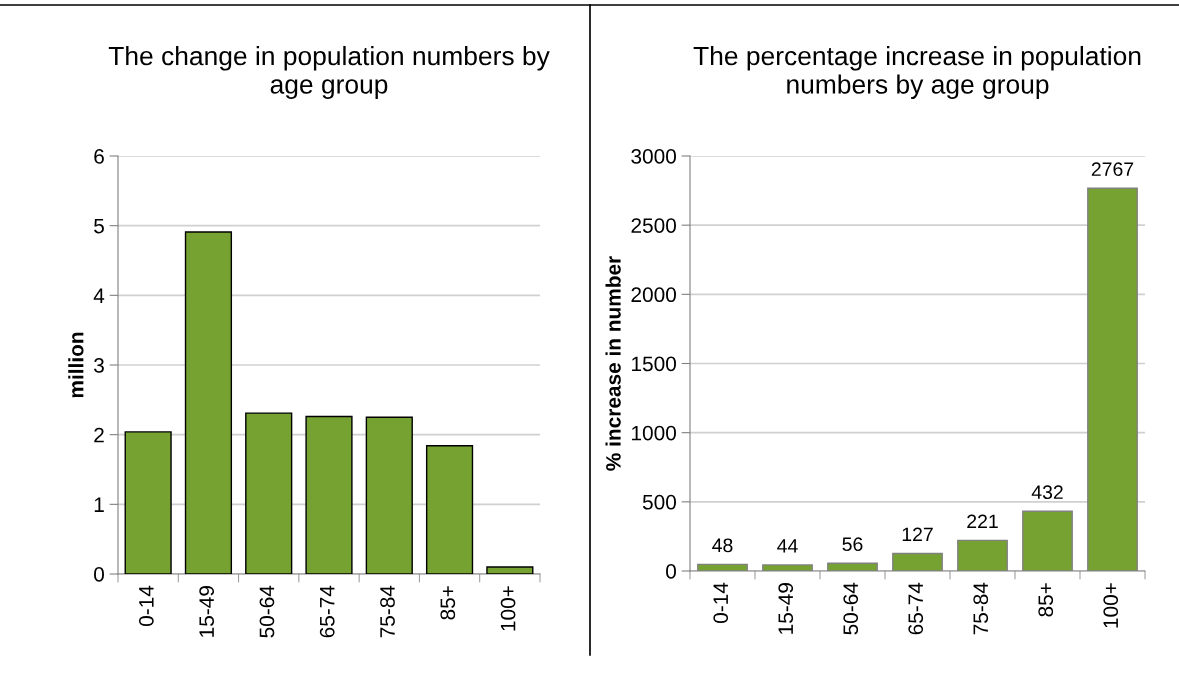 Image resolution: width=1179 pixels, height=682 pixels. Describe the element at coordinates (787, 546) in the screenshot. I see `data-label: 44` at that location.